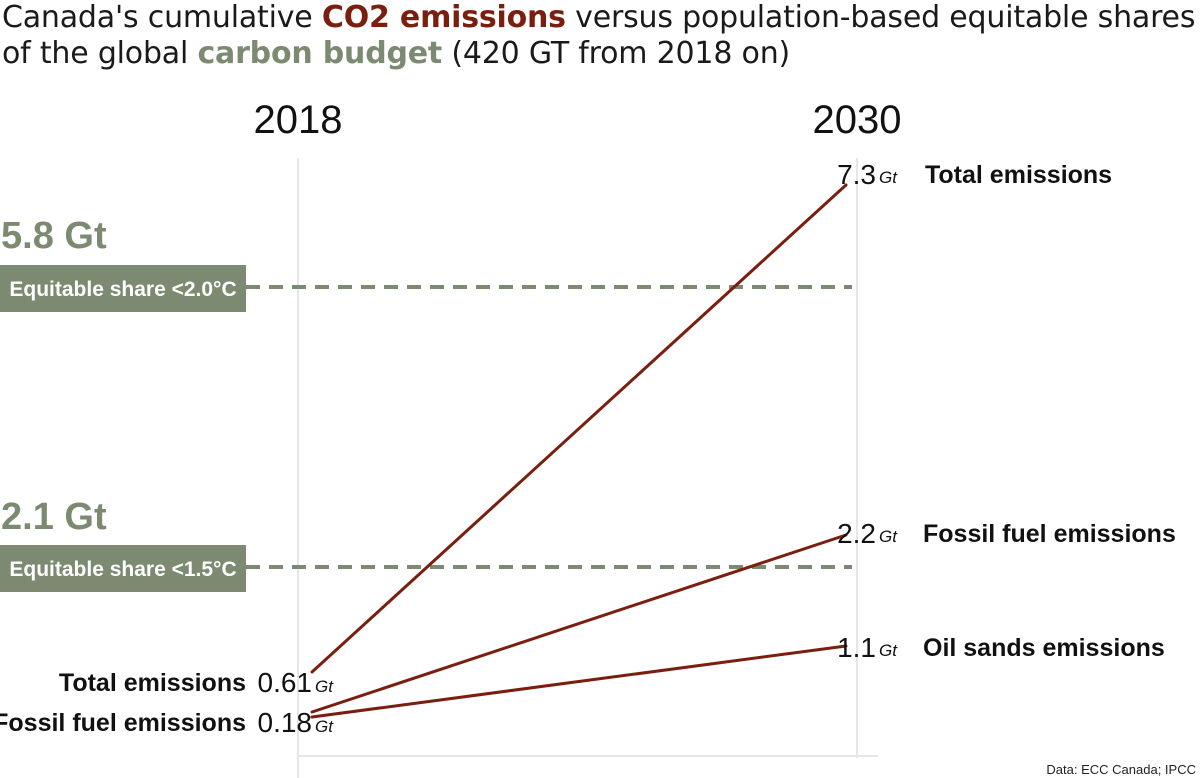 This screenshot has height=778, width=1200. What do you see at coordinates (54, 517) in the screenshot?
I see `threshold-1-5c-value: 2.1 Gt` at bounding box center [54, 517].